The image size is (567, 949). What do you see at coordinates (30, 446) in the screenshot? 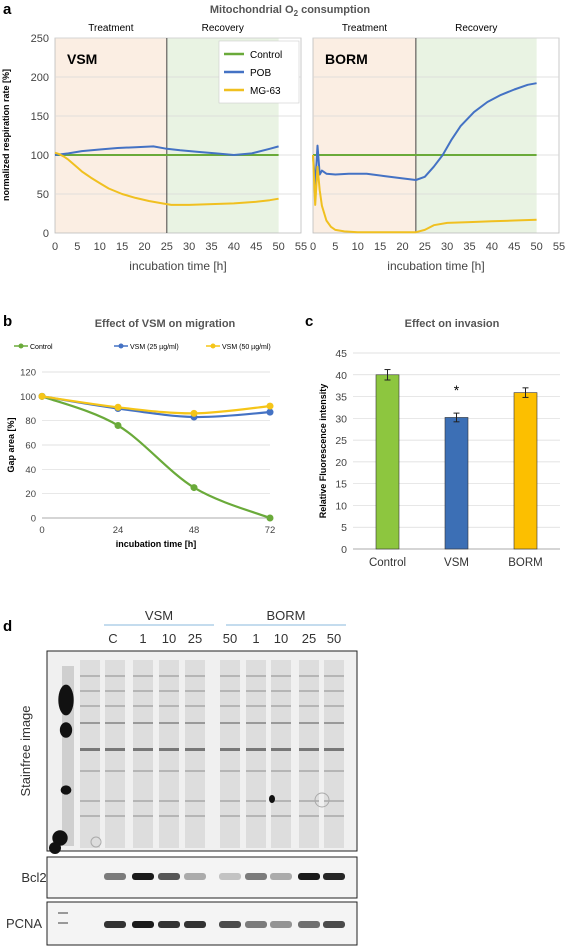
I see `y-tick-label: 60` at bounding box center [30, 446].